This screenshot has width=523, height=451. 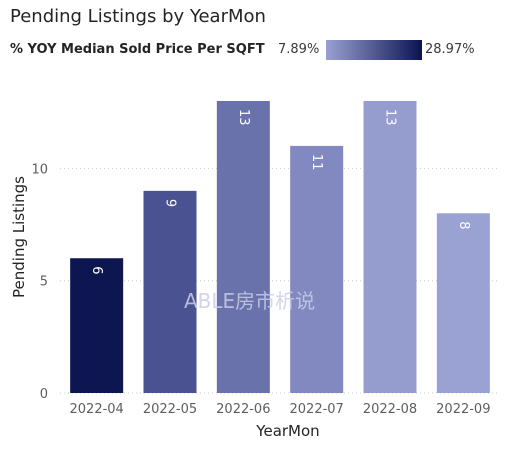 I want to click on watermark: ABLE房市析说, so click(x=250, y=301).